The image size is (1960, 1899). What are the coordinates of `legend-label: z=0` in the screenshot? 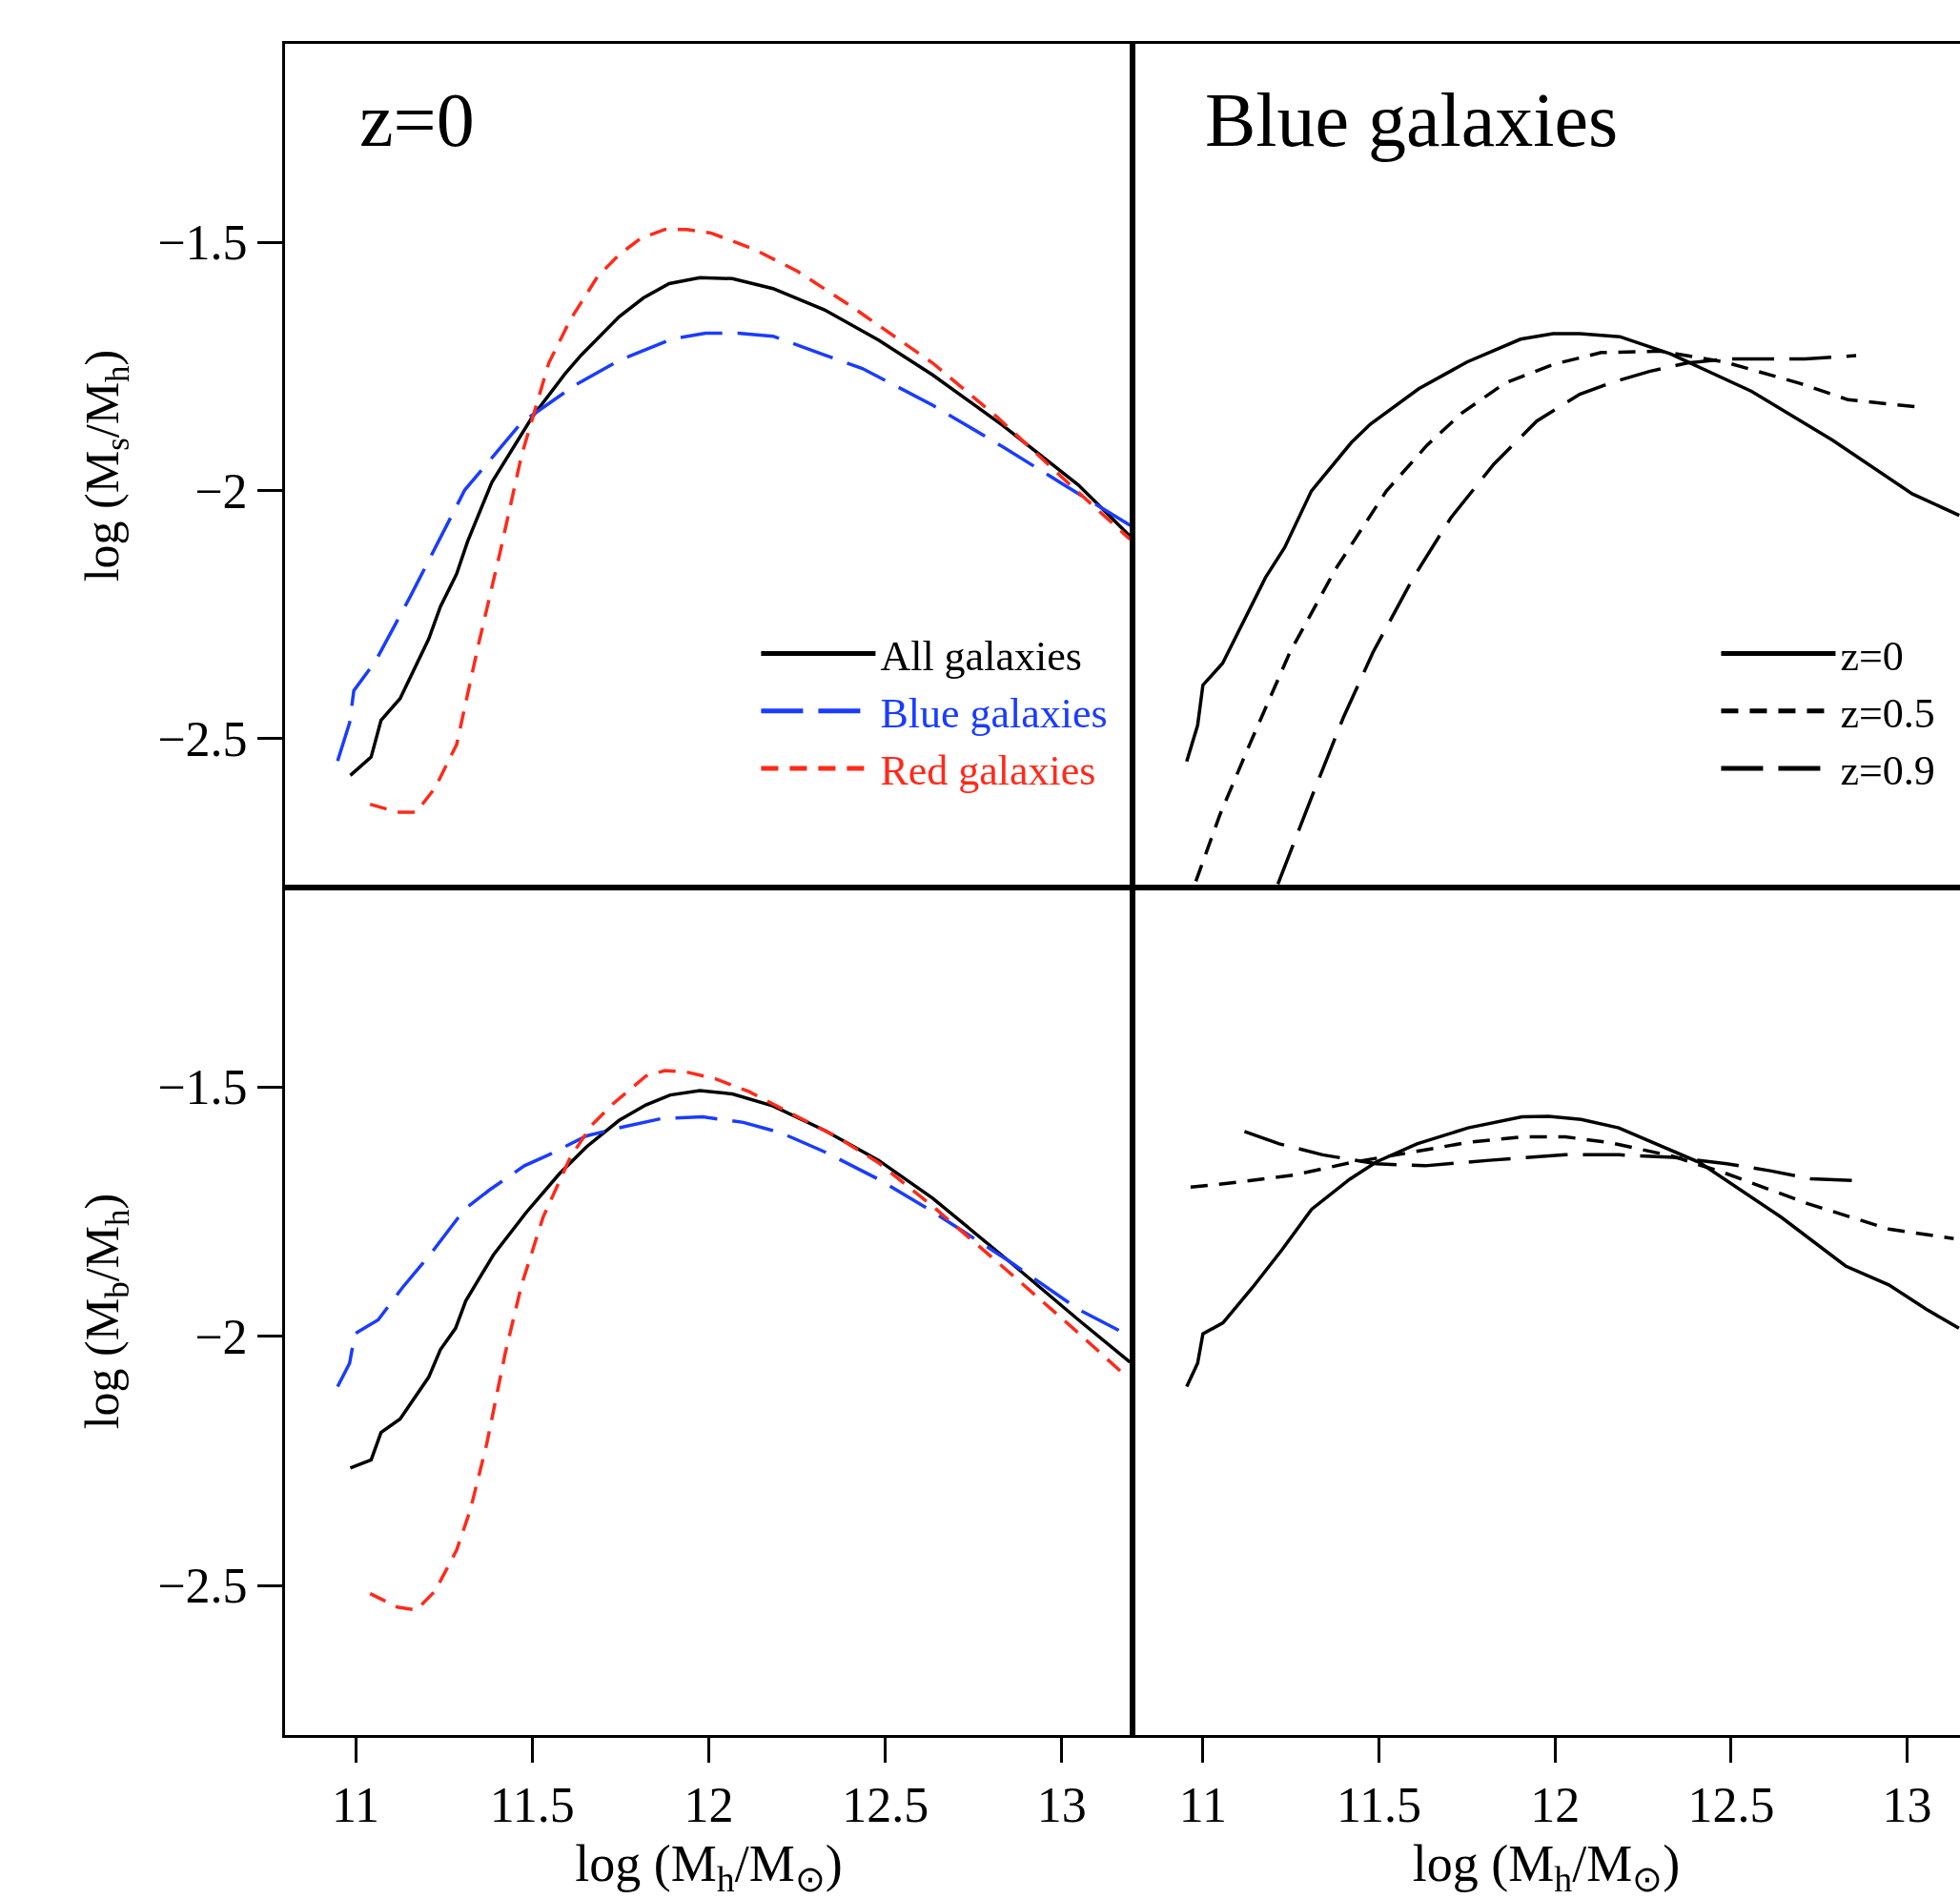 It's located at (1872, 656).